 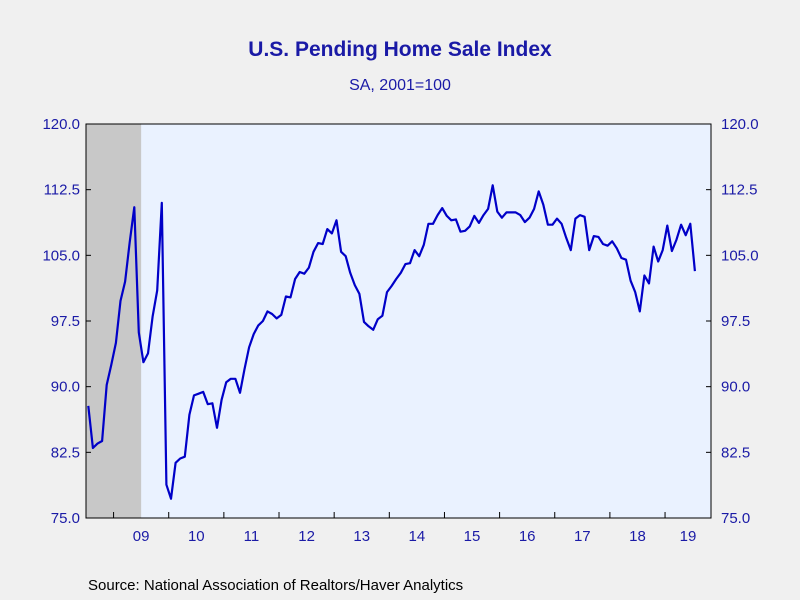 I want to click on x-tick-label: 09, so click(x=141, y=536).